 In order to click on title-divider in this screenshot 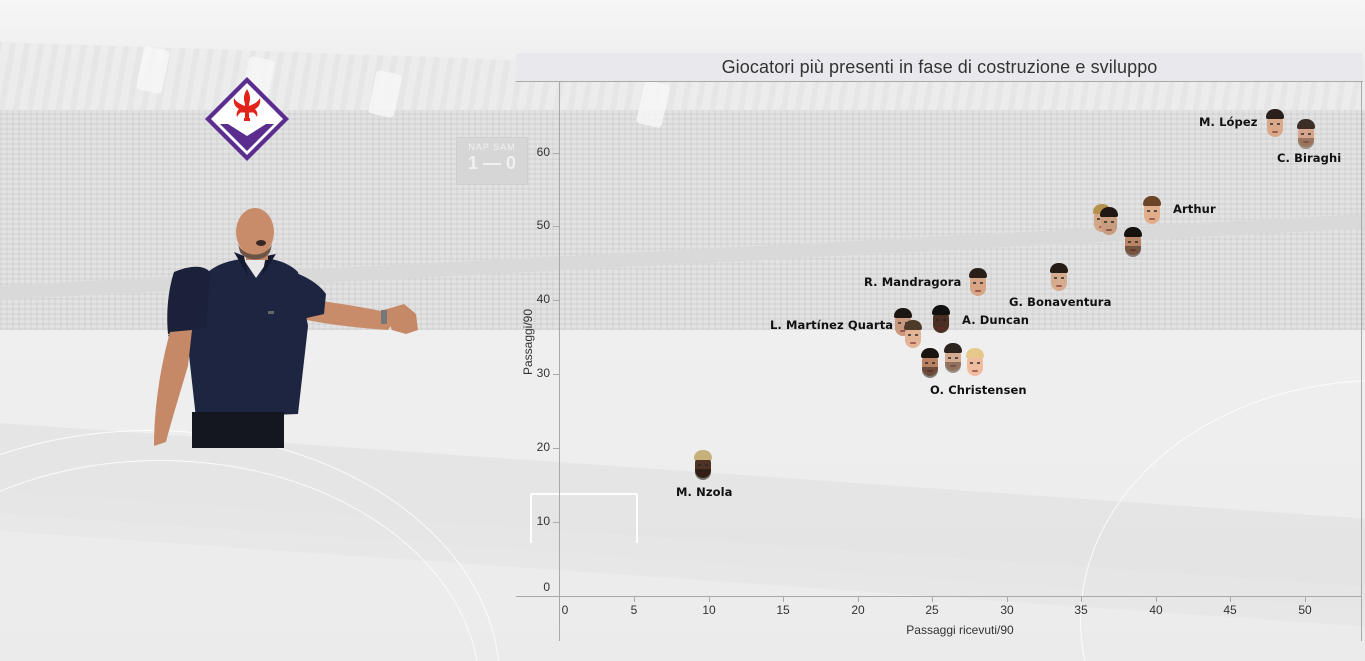, I will do `click(939, 81)`.